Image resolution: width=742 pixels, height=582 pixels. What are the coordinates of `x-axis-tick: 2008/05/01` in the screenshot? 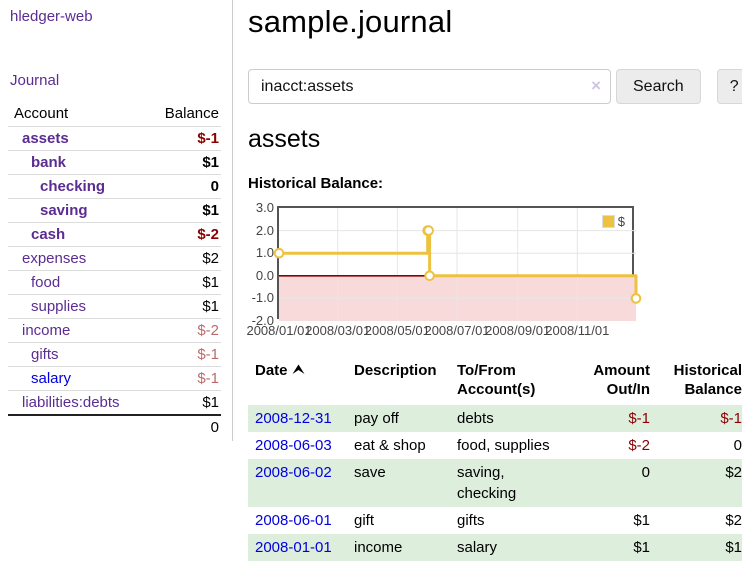 It's located at (397, 330).